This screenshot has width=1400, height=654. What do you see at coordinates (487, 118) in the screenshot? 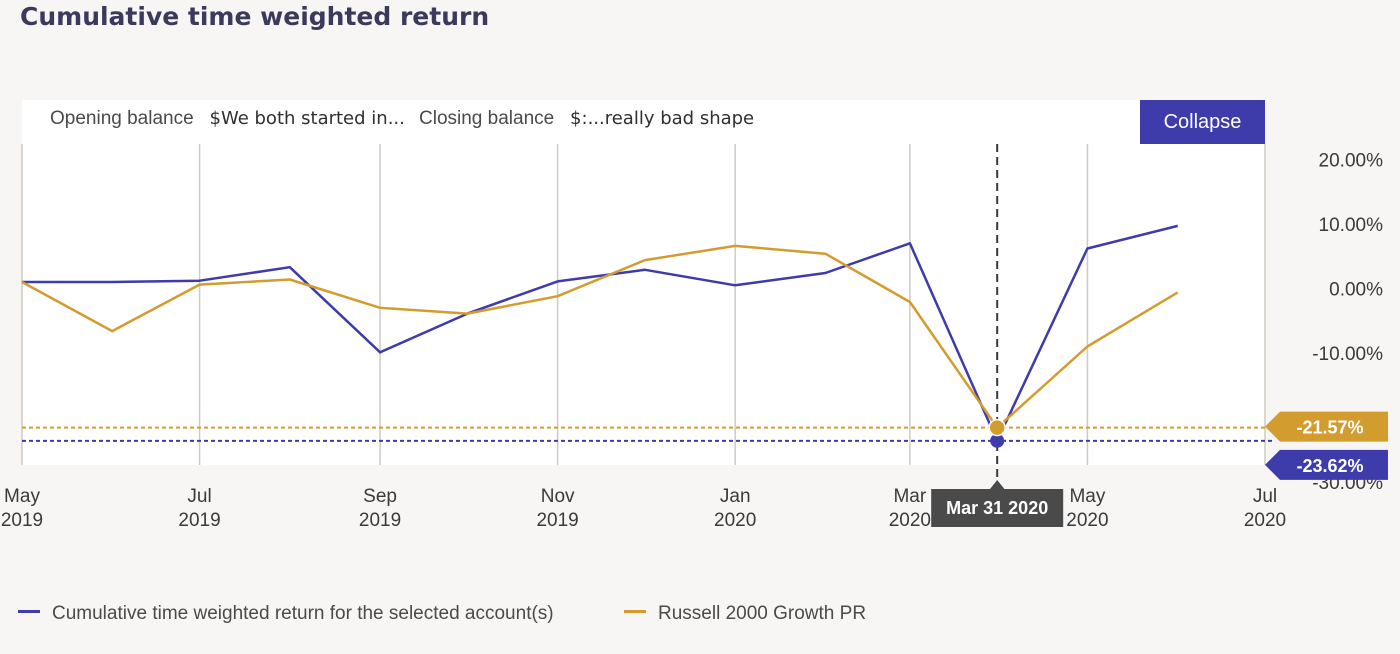
I see `closing-balance-label: Closing balance` at bounding box center [487, 118].